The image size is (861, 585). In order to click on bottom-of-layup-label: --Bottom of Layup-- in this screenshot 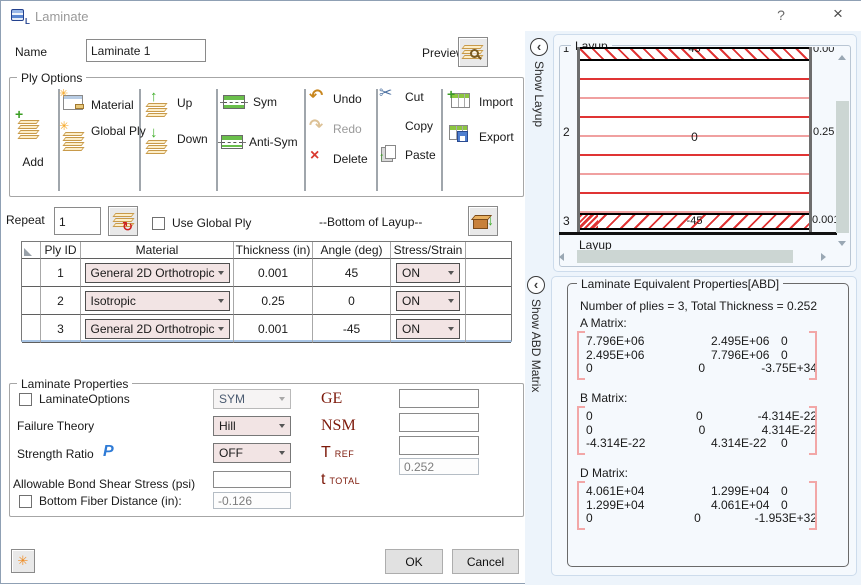, I will do `click(371, 222)`.